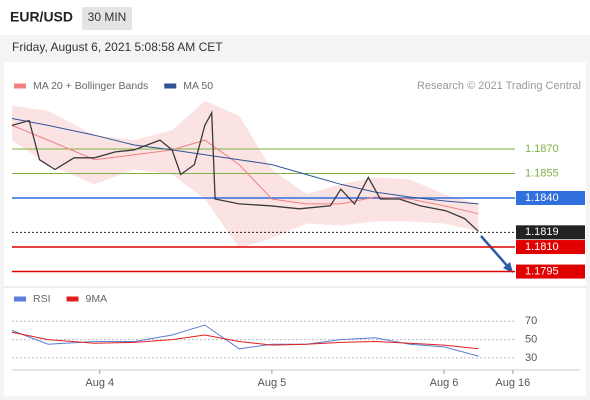 The width and height of the screenshot is (590, 400). Describe the element at coordinates (444, 383) in the screenshot. I see `x-tick-label: Aug 6` at that location.